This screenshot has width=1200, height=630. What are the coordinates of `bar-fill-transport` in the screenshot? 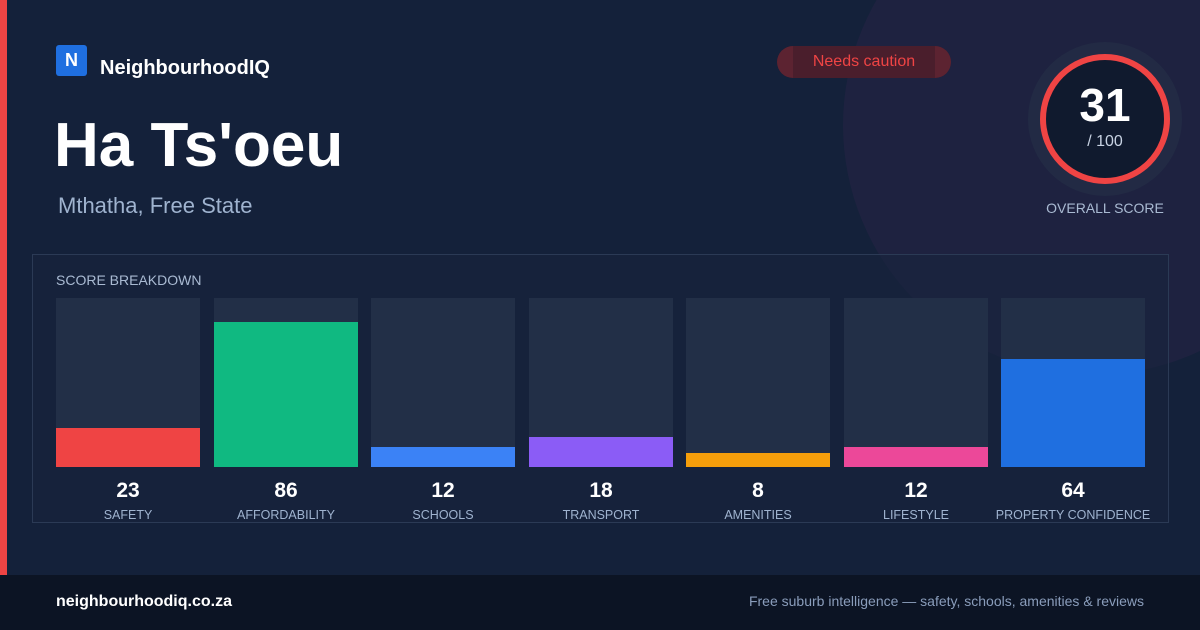 It's located at (601, 452).